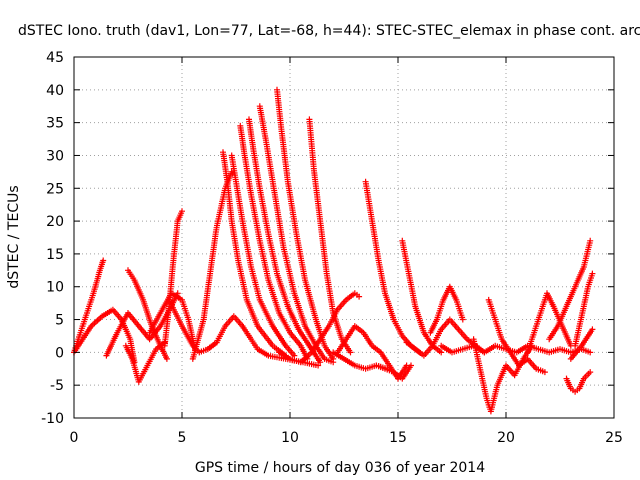 Image resolution: width=640 pixels, height=480 pixels. I want to click on x-tick-label: 10, so click(290, 438).